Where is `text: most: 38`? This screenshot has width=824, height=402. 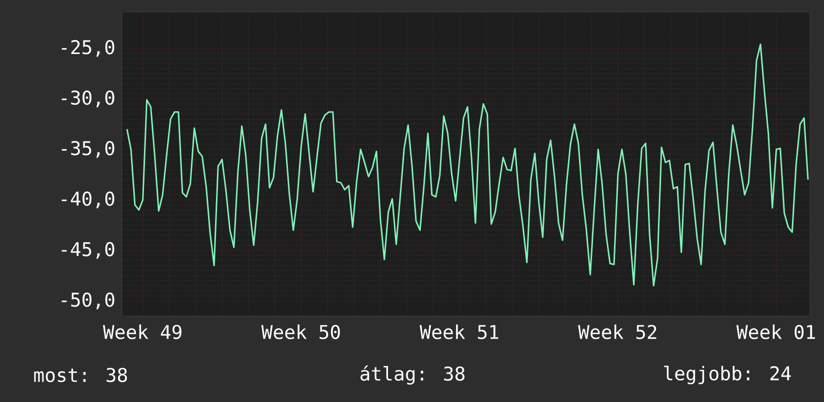
text: most: 38 is located at coordinates (80, 375).